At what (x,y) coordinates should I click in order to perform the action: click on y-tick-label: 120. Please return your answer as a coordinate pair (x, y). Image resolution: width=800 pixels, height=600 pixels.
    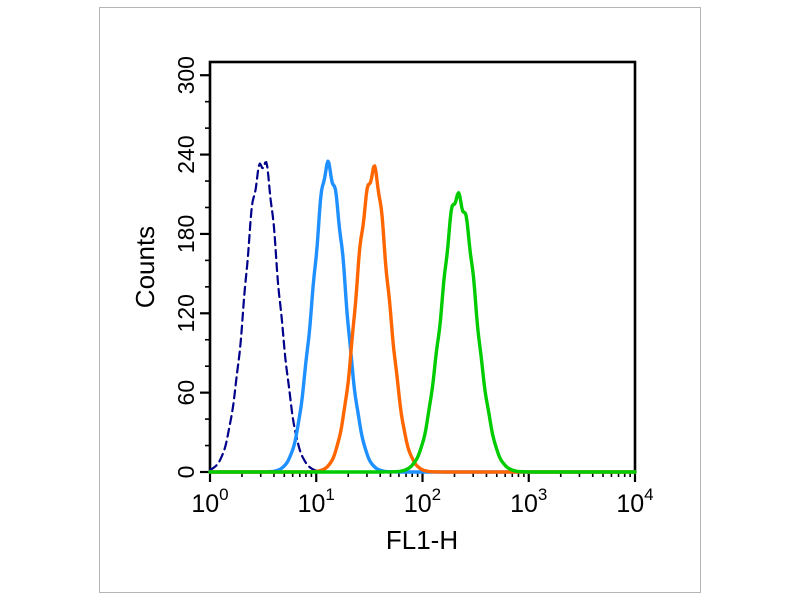
    Looking at the image, I should click on (186, 313).